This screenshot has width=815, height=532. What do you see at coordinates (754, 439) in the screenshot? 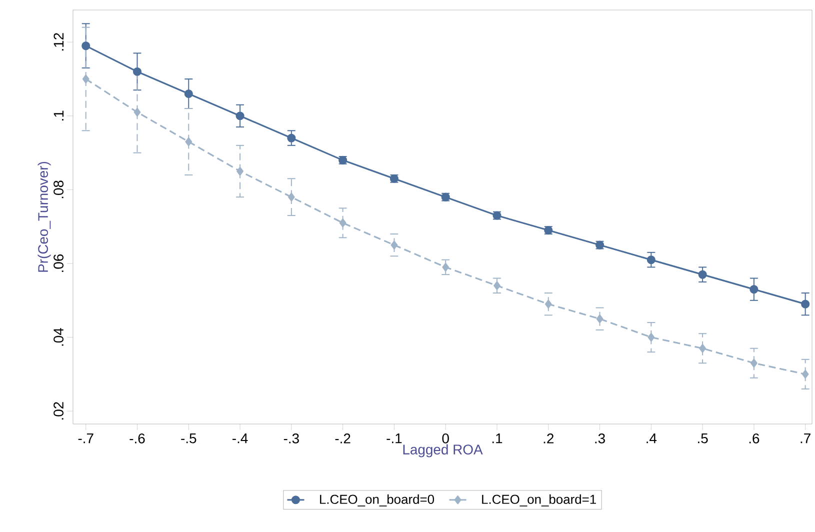
I see `x-tick-label: .6` at bounding box center [754, 439].